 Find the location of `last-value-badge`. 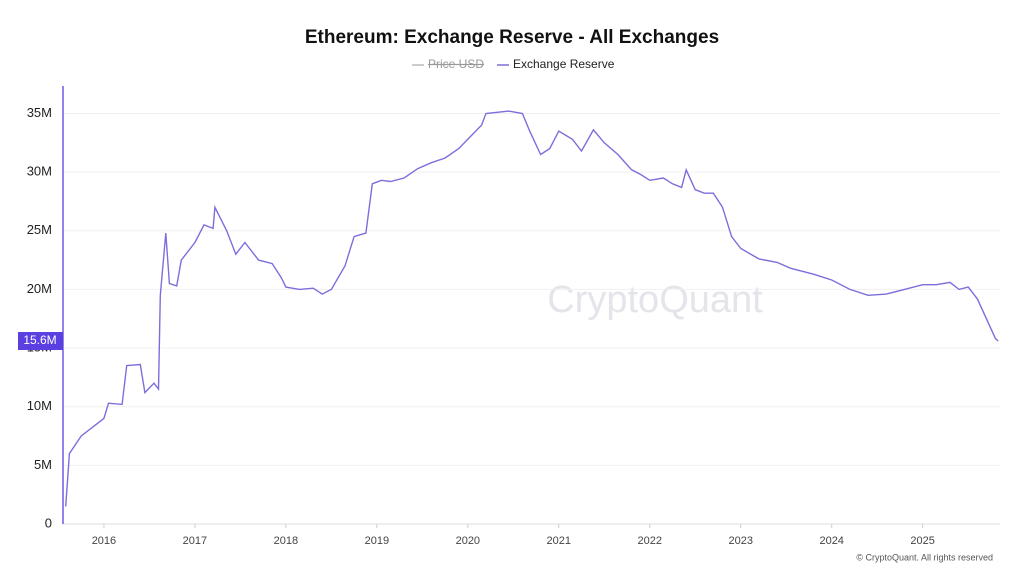

last-value-badge is located at coordinates (40, 341).